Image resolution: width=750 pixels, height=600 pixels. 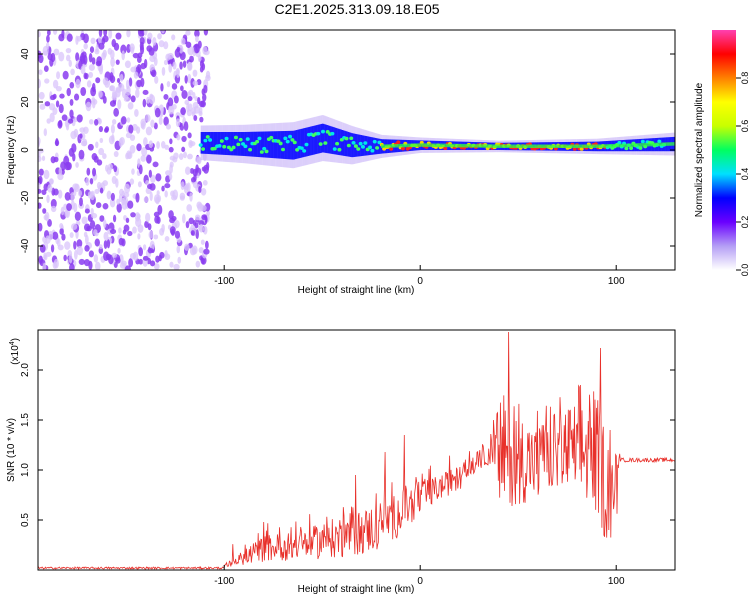 I want to click on snr-y-multiplier-close: ), so click(x=15, y=339).